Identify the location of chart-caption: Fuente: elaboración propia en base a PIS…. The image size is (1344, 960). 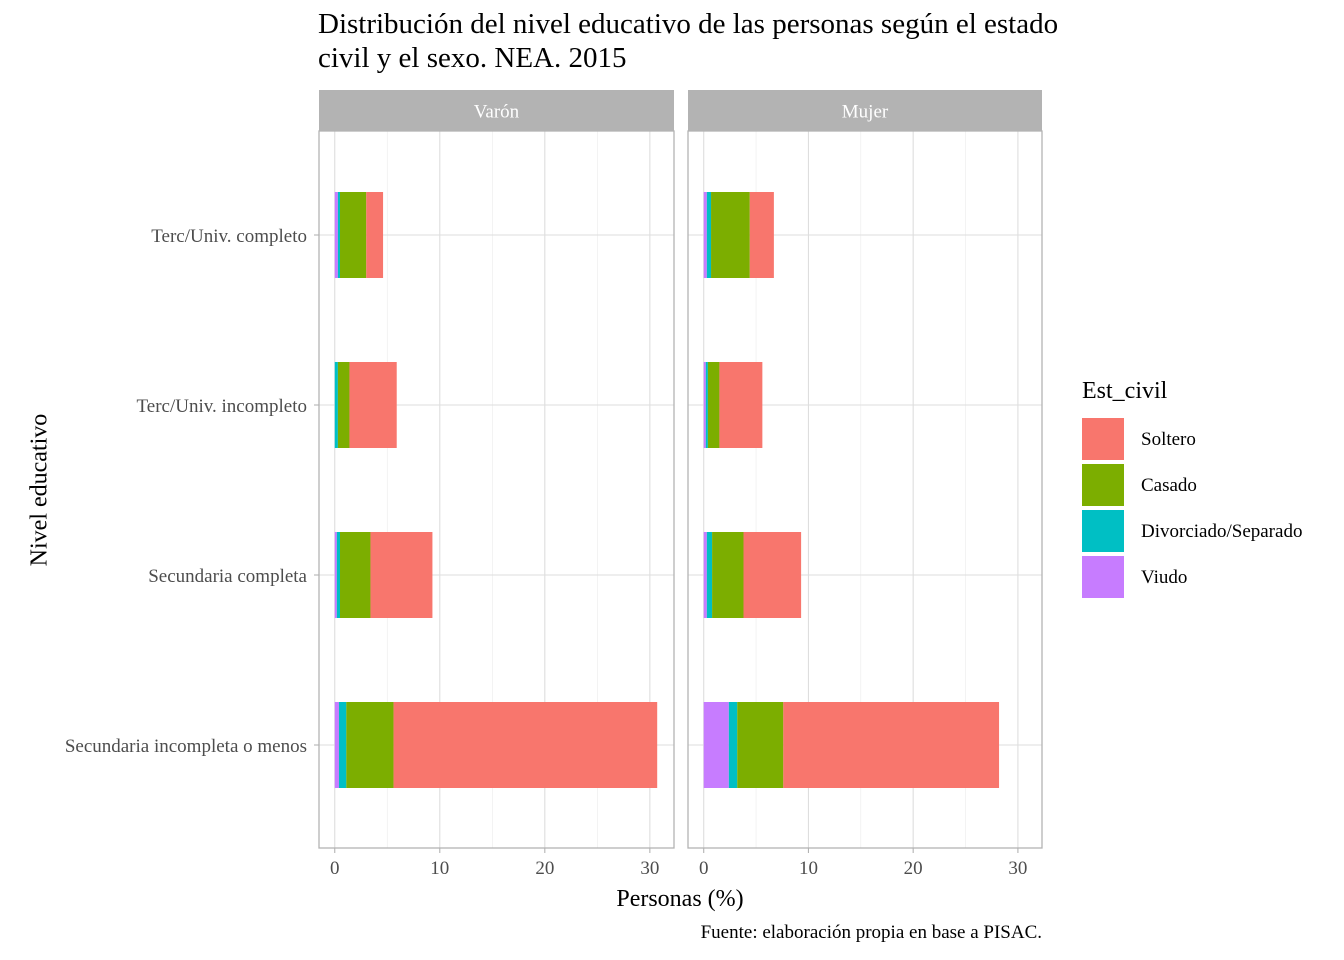
(871, 932).